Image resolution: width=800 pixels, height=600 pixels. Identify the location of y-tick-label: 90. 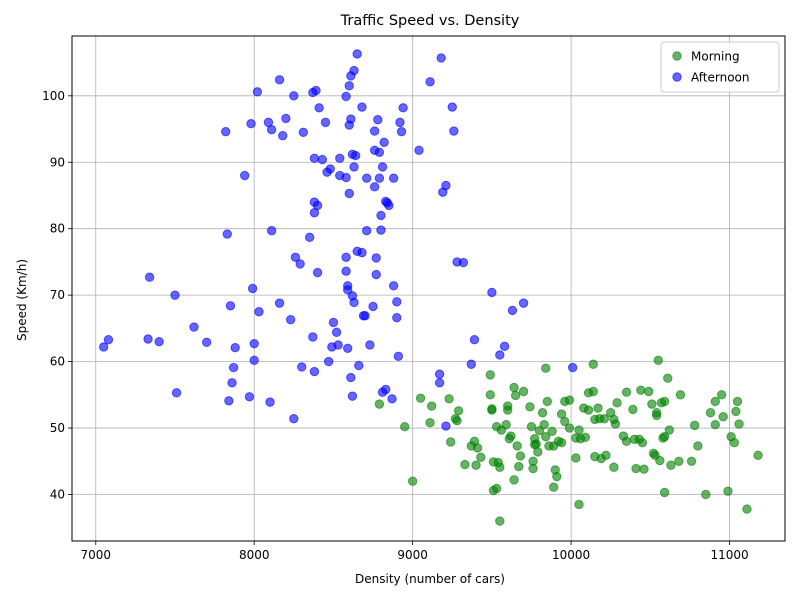
(57, 162).